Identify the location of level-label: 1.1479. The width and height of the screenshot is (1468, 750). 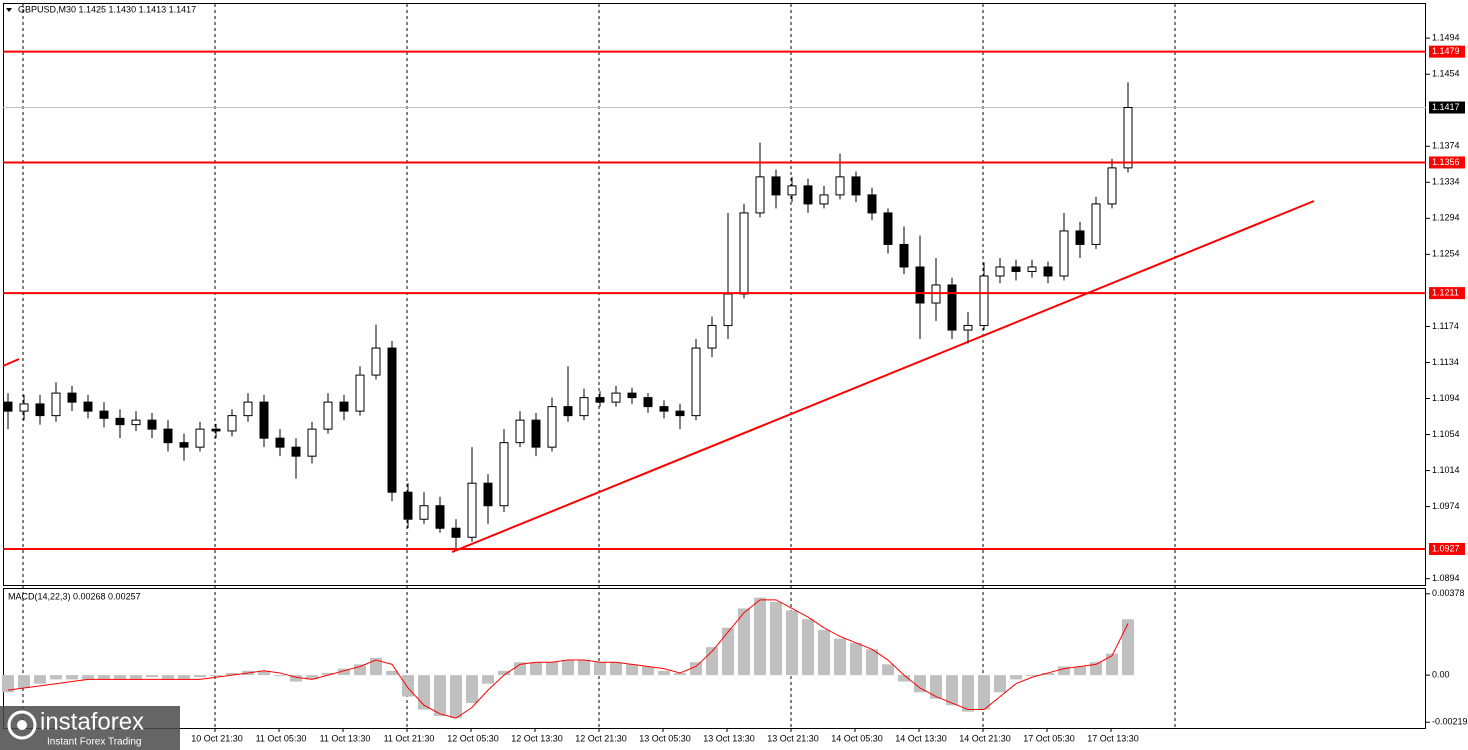
(1446, 51).